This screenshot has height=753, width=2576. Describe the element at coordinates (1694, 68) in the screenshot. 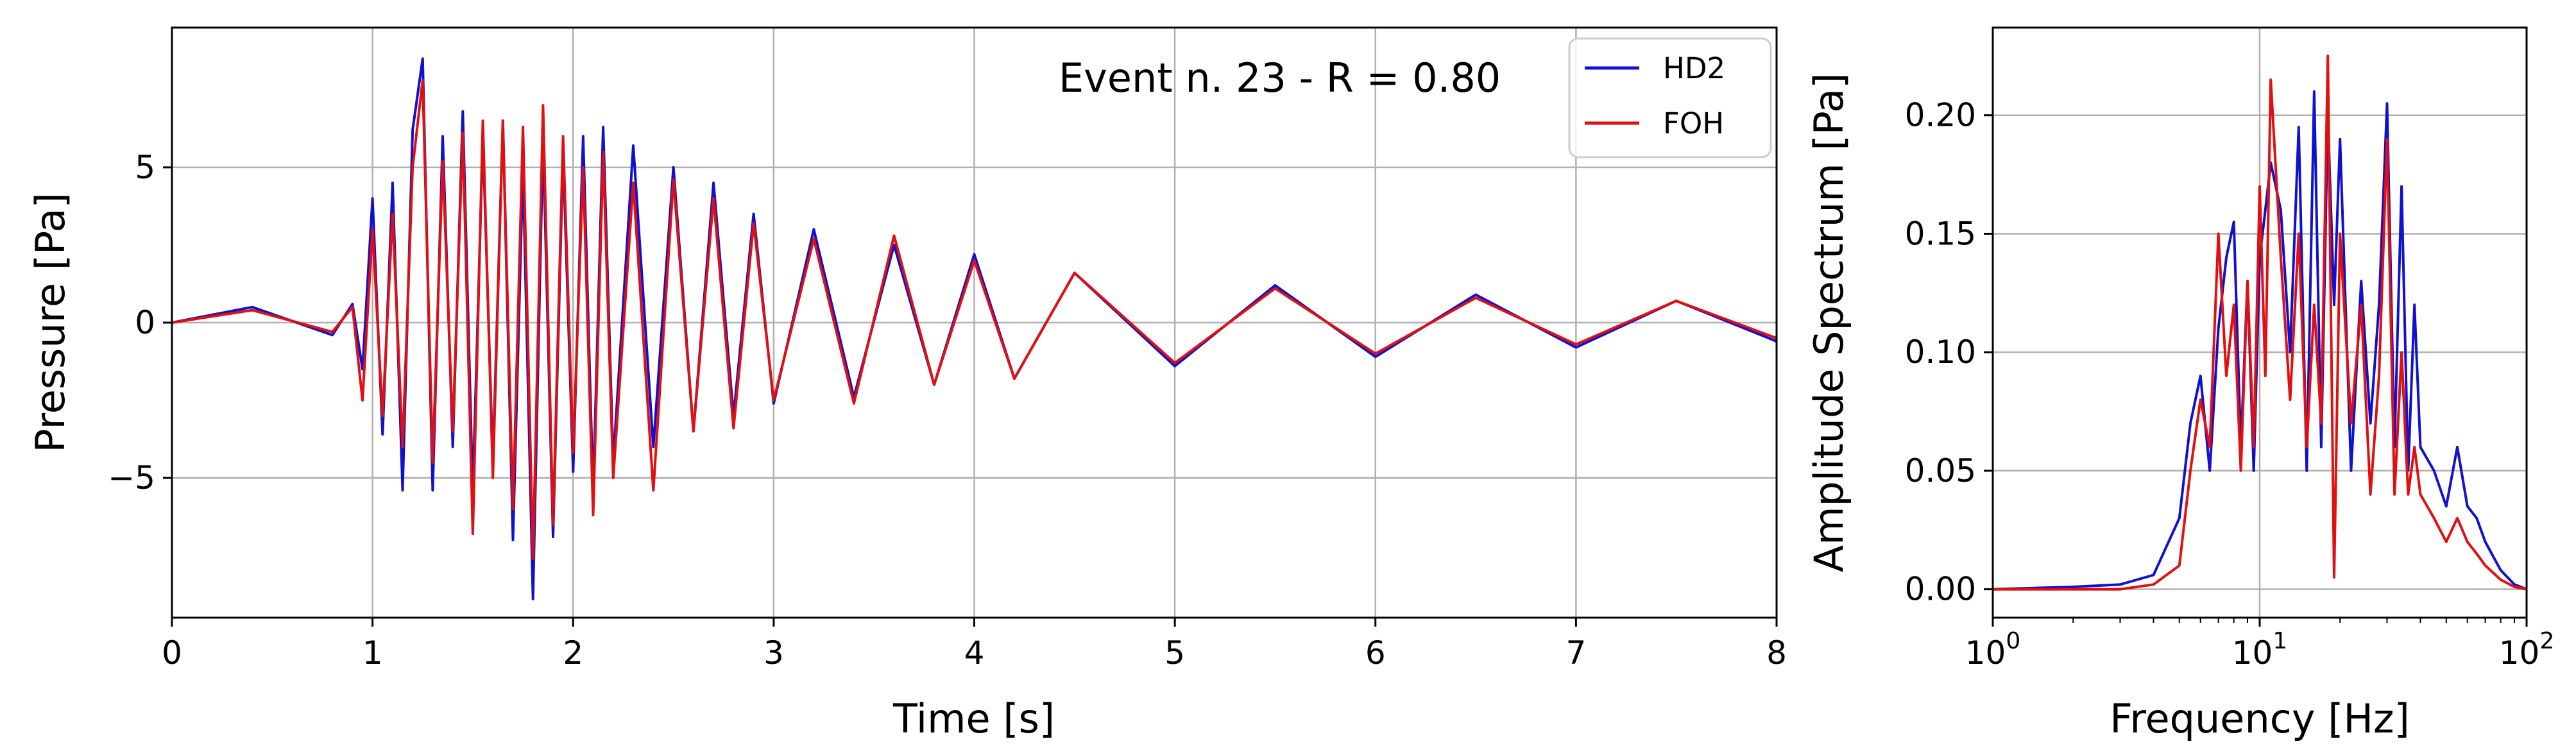

I see `legend-label-hd2: HD2` at that location.